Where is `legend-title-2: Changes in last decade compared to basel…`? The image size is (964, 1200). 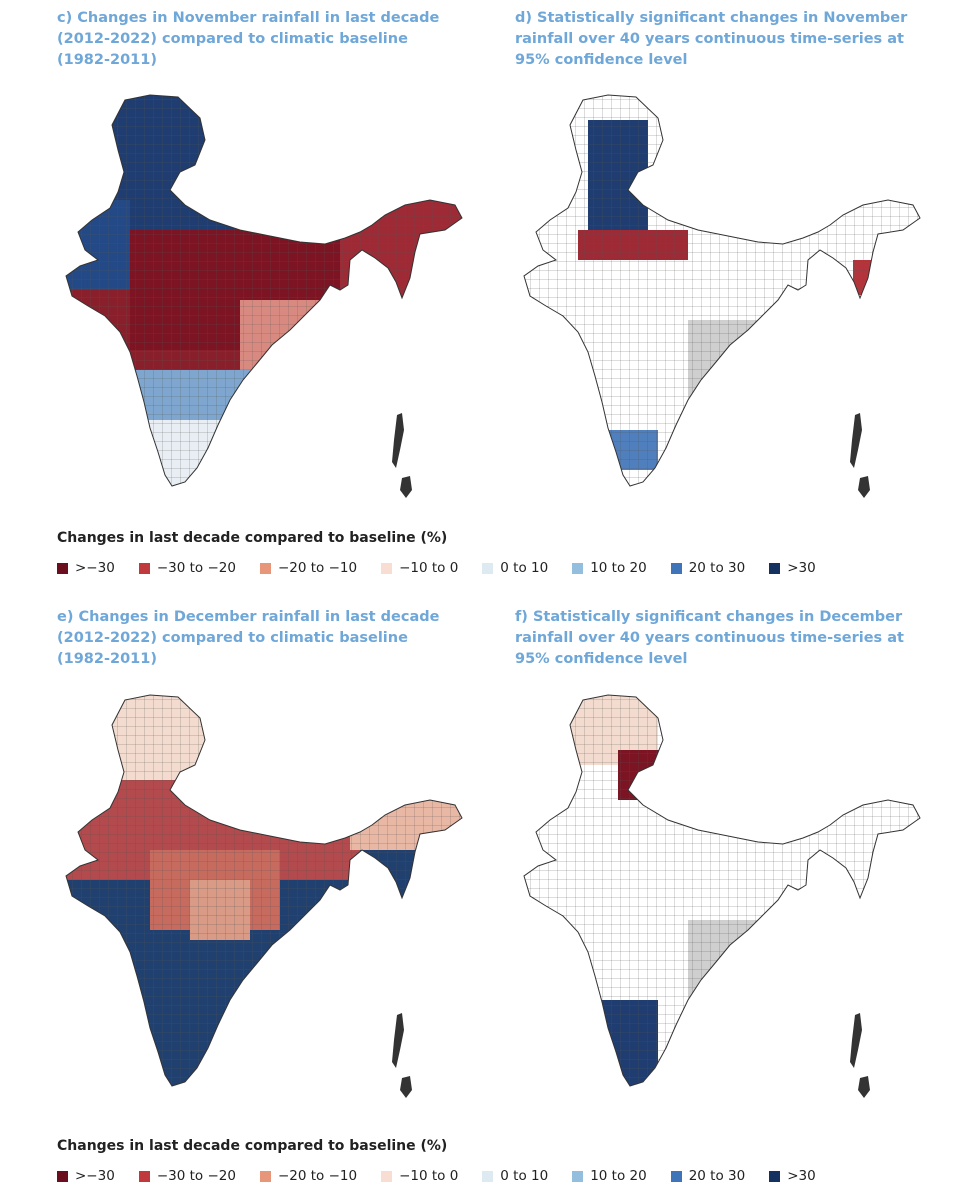 legend-title-2: Changes in last decade compared to basel… is located at coordinates (252, 1146).